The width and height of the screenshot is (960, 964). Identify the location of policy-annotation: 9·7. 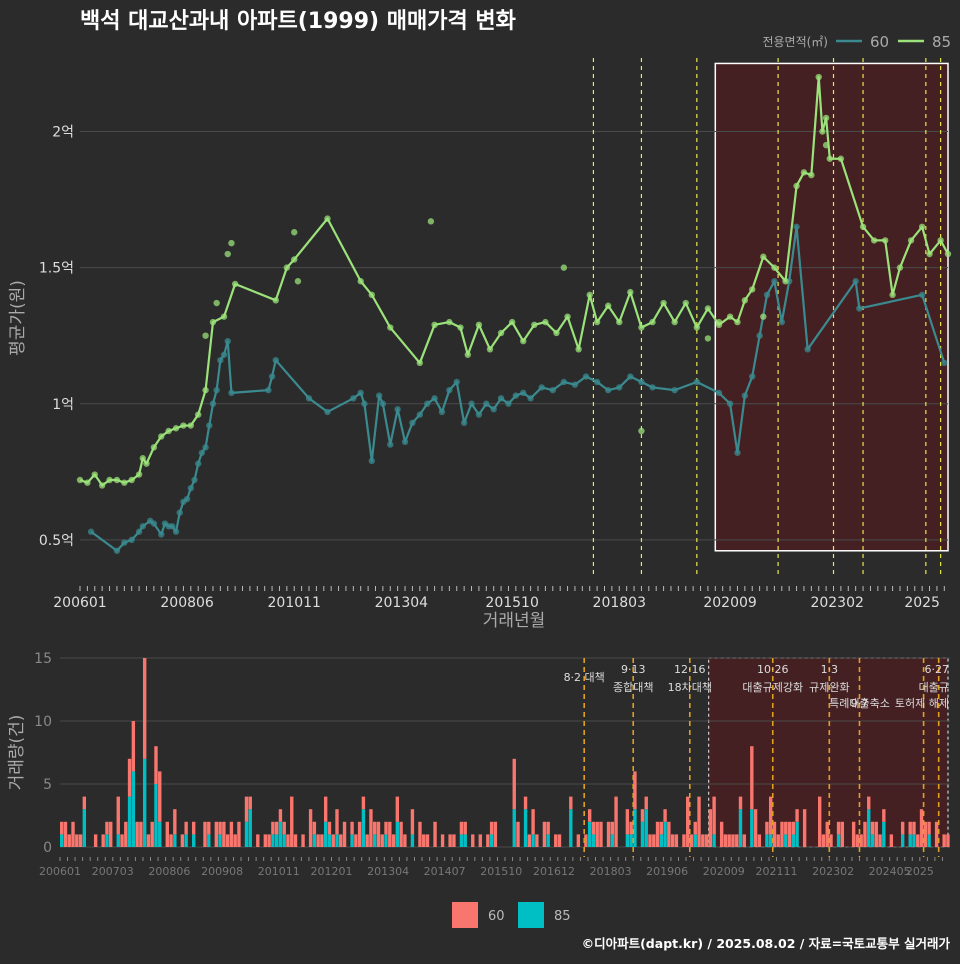
(860, 703).